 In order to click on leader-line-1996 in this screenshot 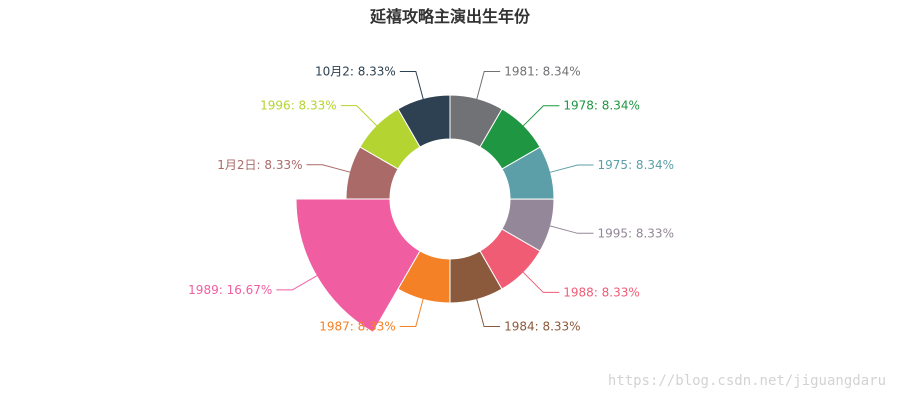, I will do `click(359, 116)`.